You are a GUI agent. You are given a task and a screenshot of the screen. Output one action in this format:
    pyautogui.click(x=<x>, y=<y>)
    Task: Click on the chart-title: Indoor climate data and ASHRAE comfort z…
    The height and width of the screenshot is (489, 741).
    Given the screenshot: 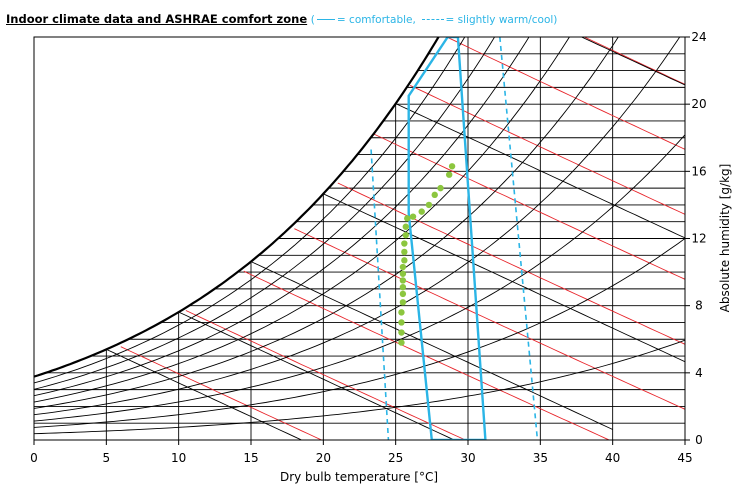 What is the action you would take?
    pyautogui.click(x=157, y=19)
    